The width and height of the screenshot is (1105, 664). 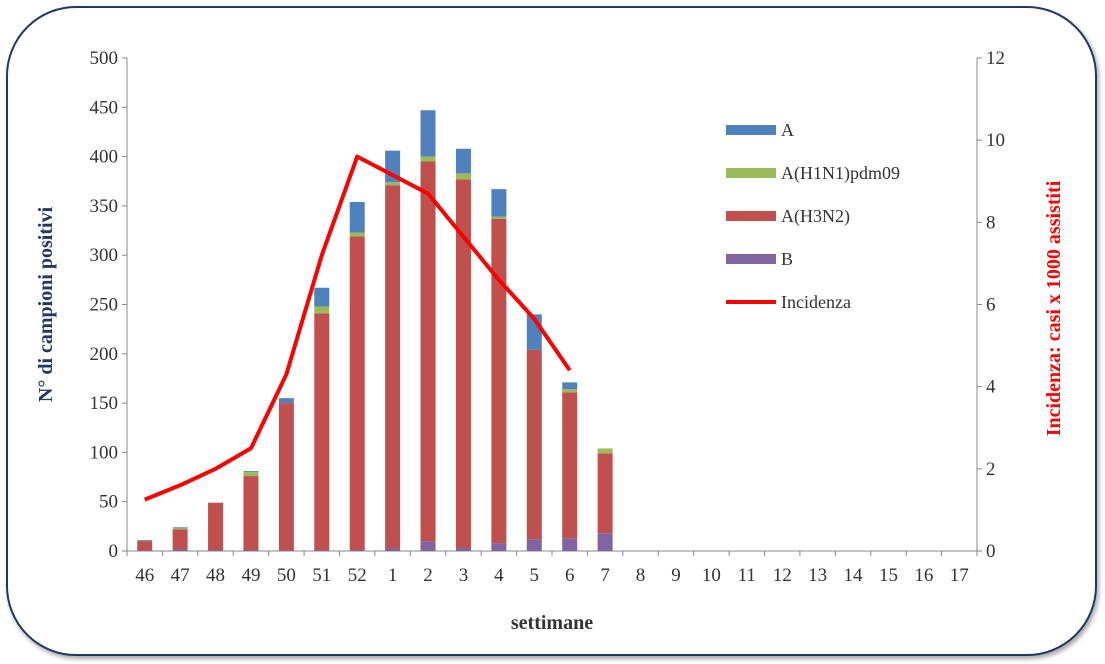 What do you see at coordinates (817, 575) in the screenshot?
I see `x-tick-label: 13` at bounding box center [817, 575].